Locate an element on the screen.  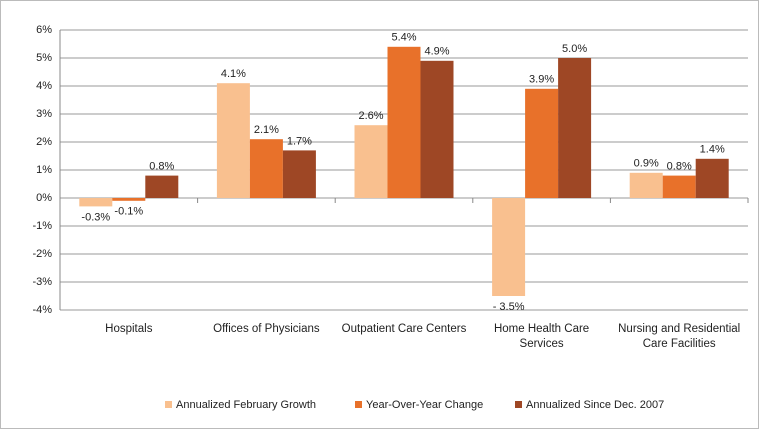
x-tick-label: Nursing and Residential Care Facilities is located at coordinates (679, 336).